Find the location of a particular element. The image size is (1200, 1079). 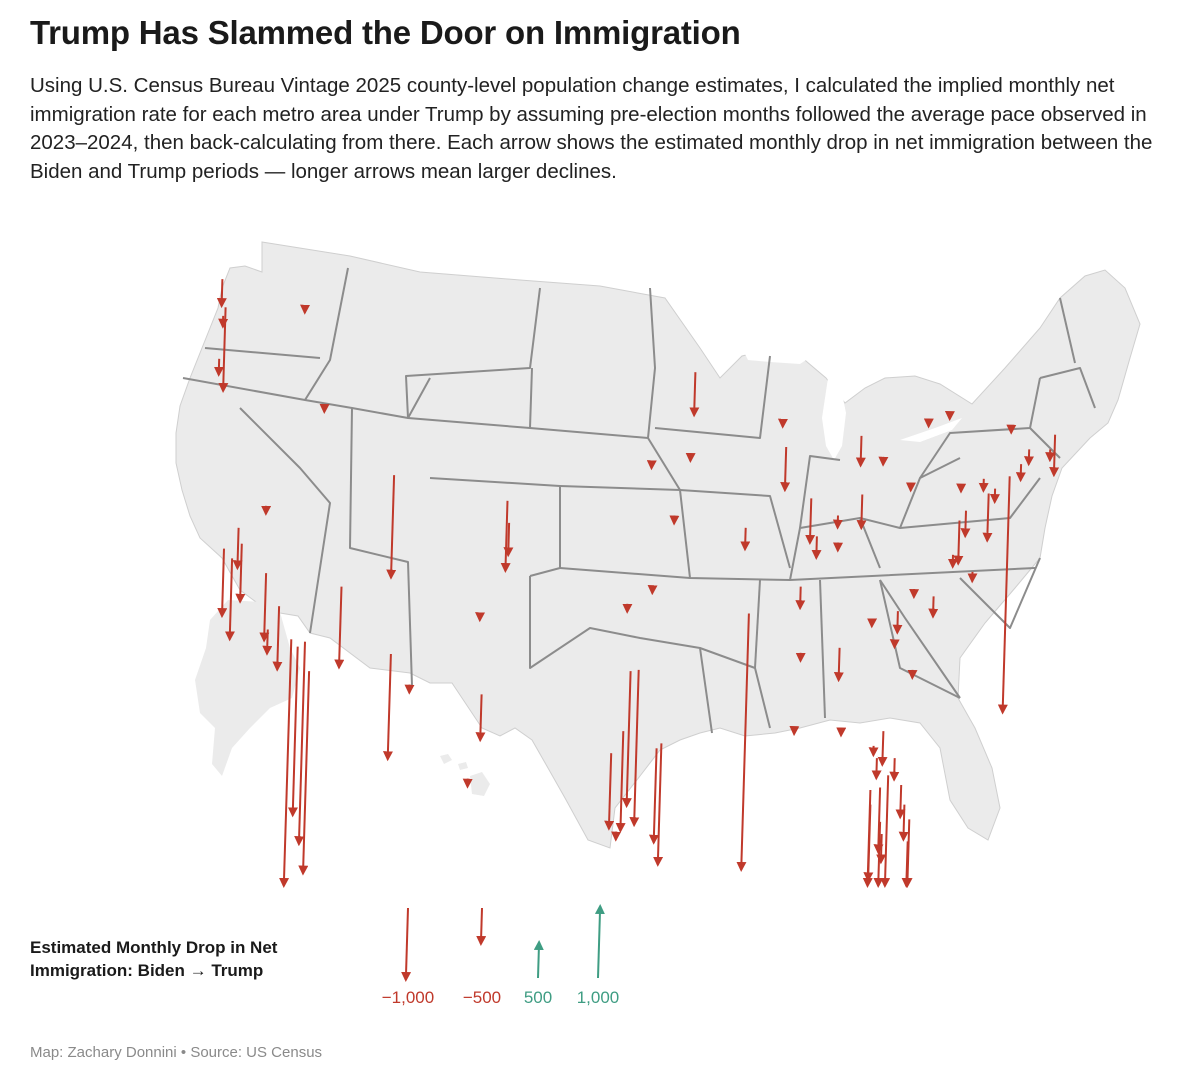

legend: −1,000 −500 500 1,000 is located at coordinates (501, 955).